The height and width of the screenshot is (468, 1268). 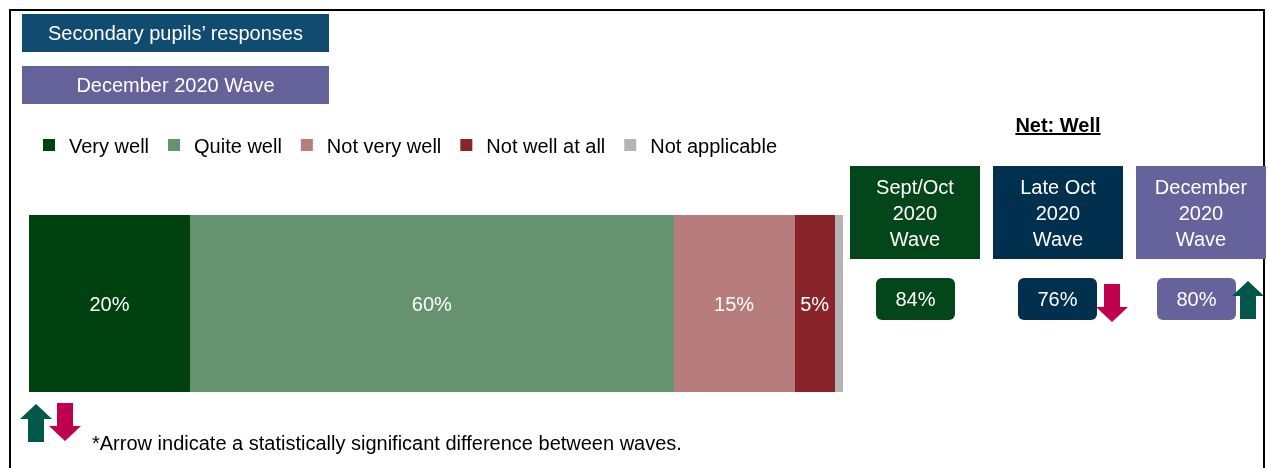 What do you see at coordinates (175, 33) in the screenshot?
I see `chart-title: Secondary pupils’ responses` at bounding box center [175, 33].